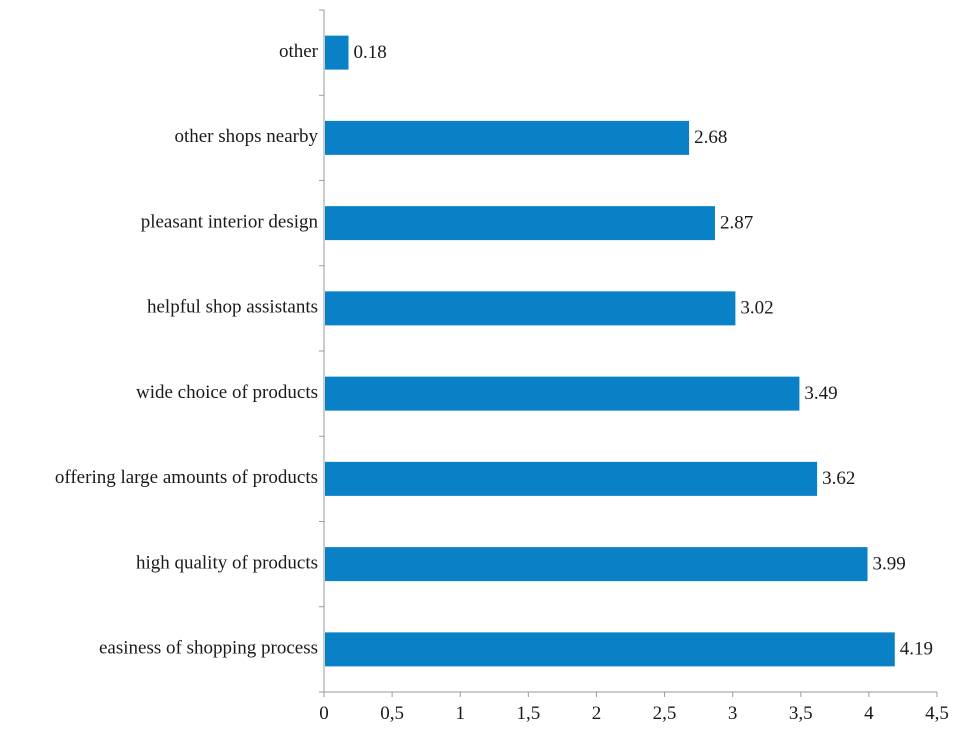  I want to click on category-label-7: easiness of shopping process, so click(208, 648).